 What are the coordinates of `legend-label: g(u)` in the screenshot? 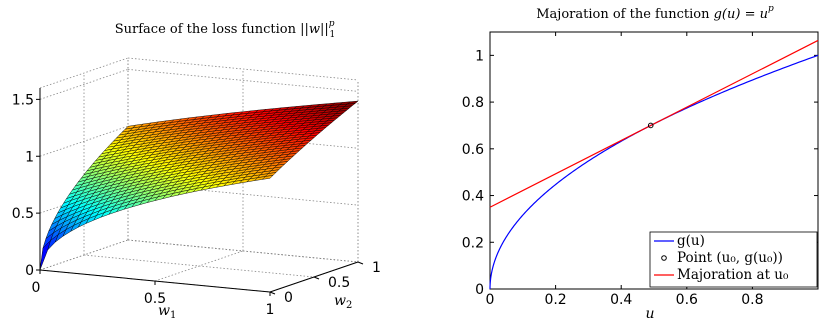 It's located at (691, 241).